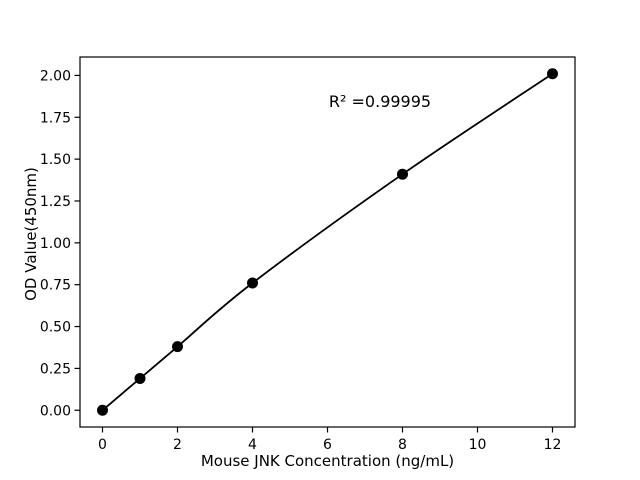 Image resolution: width=640 pixels, height=480 pixels. What do you see at coordinates (31, 234) in the screenshot?
I see `y-axis-label: OD Value(450nm)` at bounding box center [31, 234].